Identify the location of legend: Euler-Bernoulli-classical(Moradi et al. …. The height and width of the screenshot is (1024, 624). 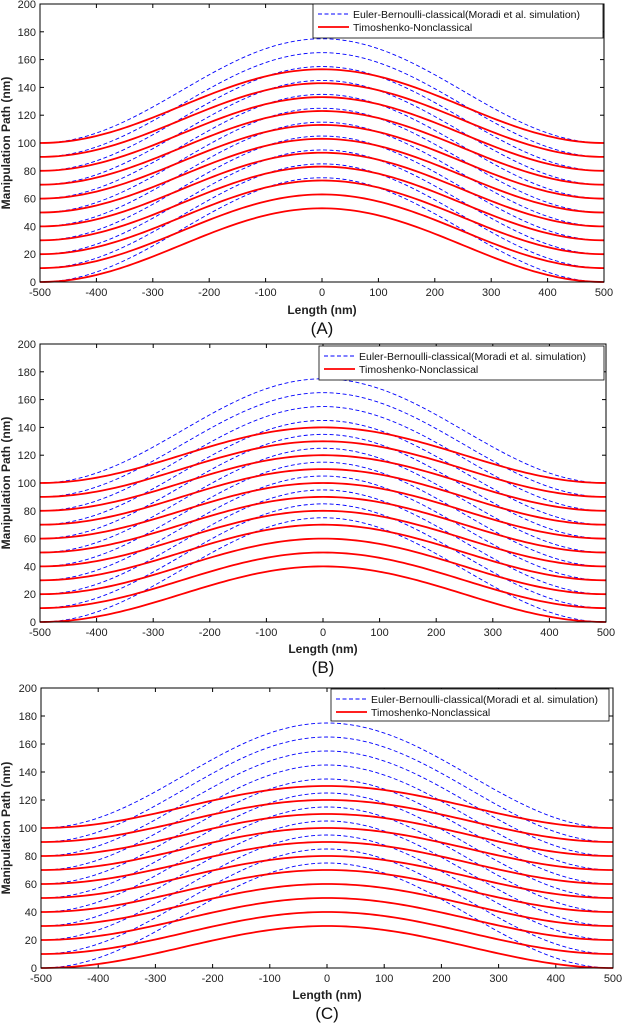
(470, 705).